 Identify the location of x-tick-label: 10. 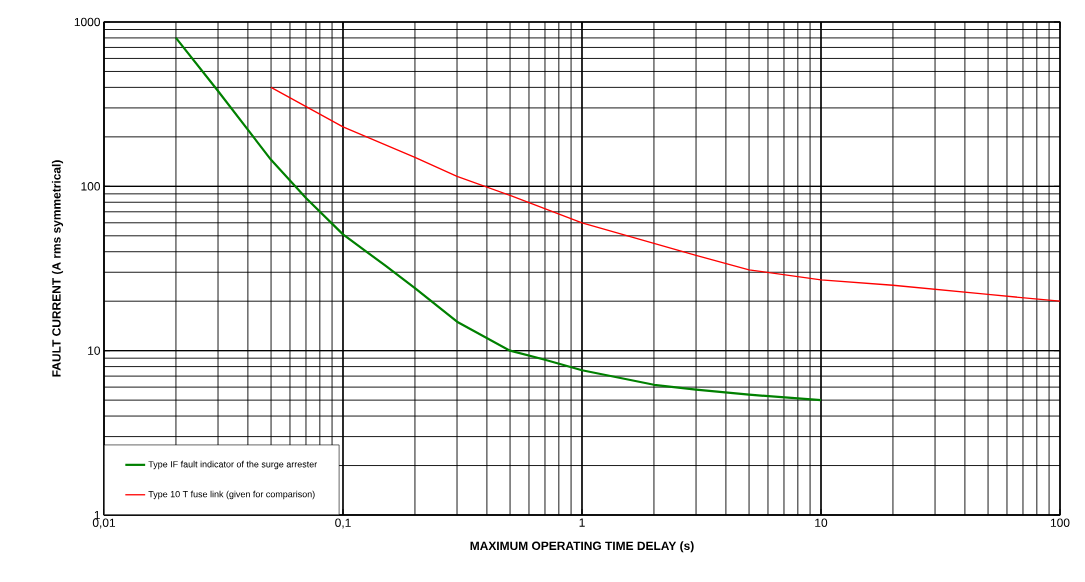
(821, 522).